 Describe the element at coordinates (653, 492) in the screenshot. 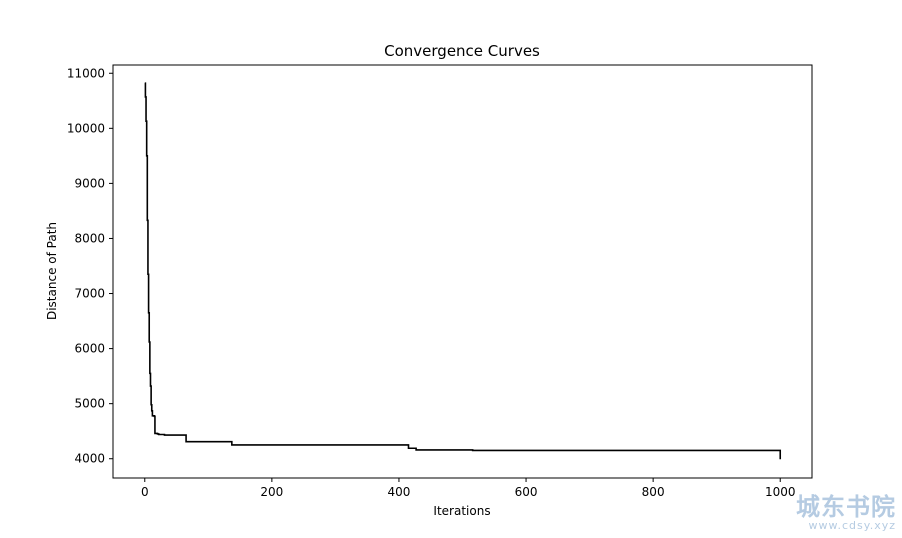

I see `x-tick-label: 800` at that location.